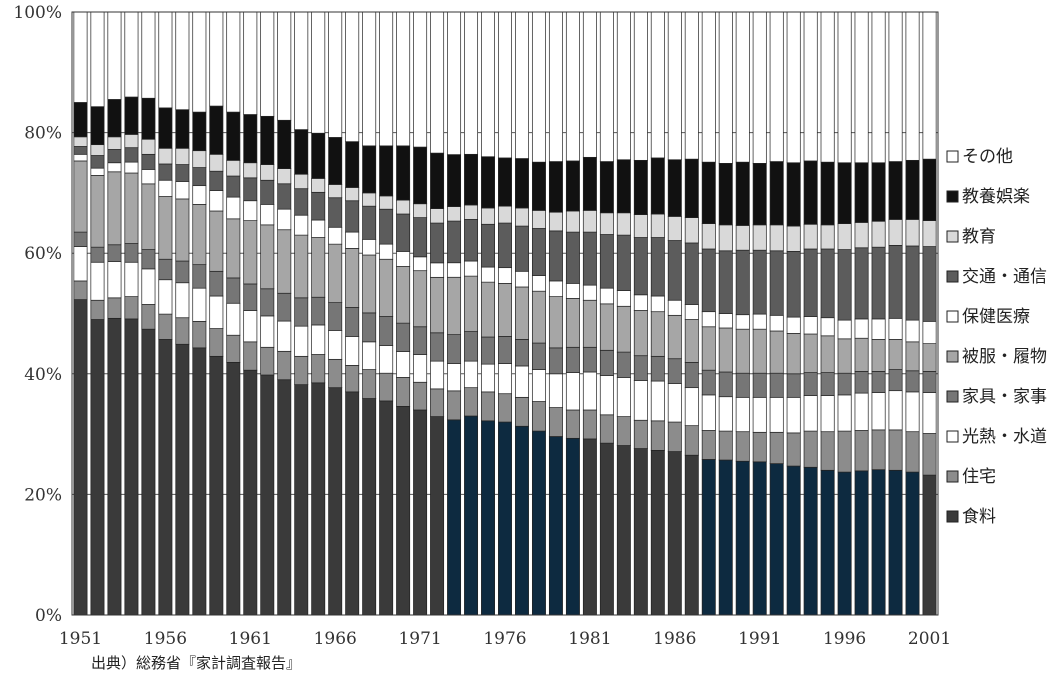 The image size is (1049, 681). I want to click on legend-label: 交通・通信, so click(1004, 277).